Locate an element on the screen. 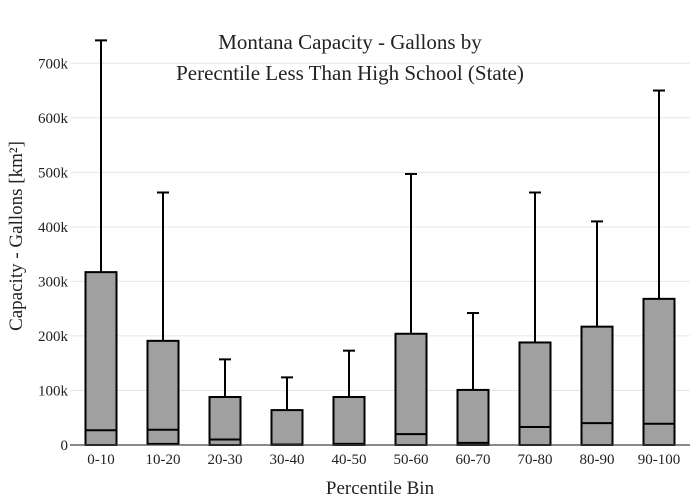  x-tick-label: 50-60 is located at coordinates (411, 460).